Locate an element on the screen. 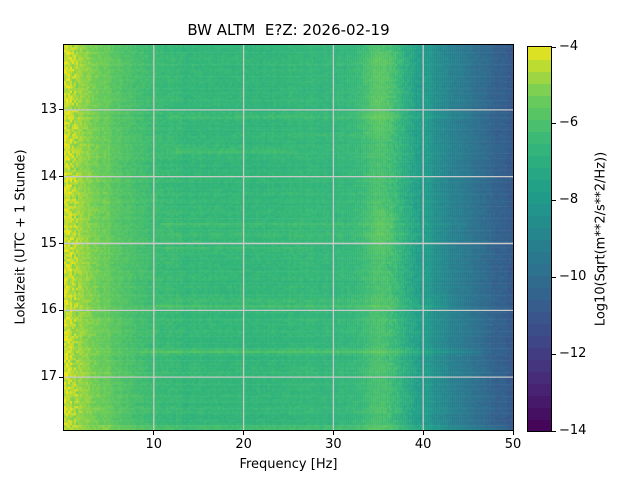 Image resolution: width=640 pixels, height=480 pixels. colorbar-gradient is located at coordinates (539, 239).